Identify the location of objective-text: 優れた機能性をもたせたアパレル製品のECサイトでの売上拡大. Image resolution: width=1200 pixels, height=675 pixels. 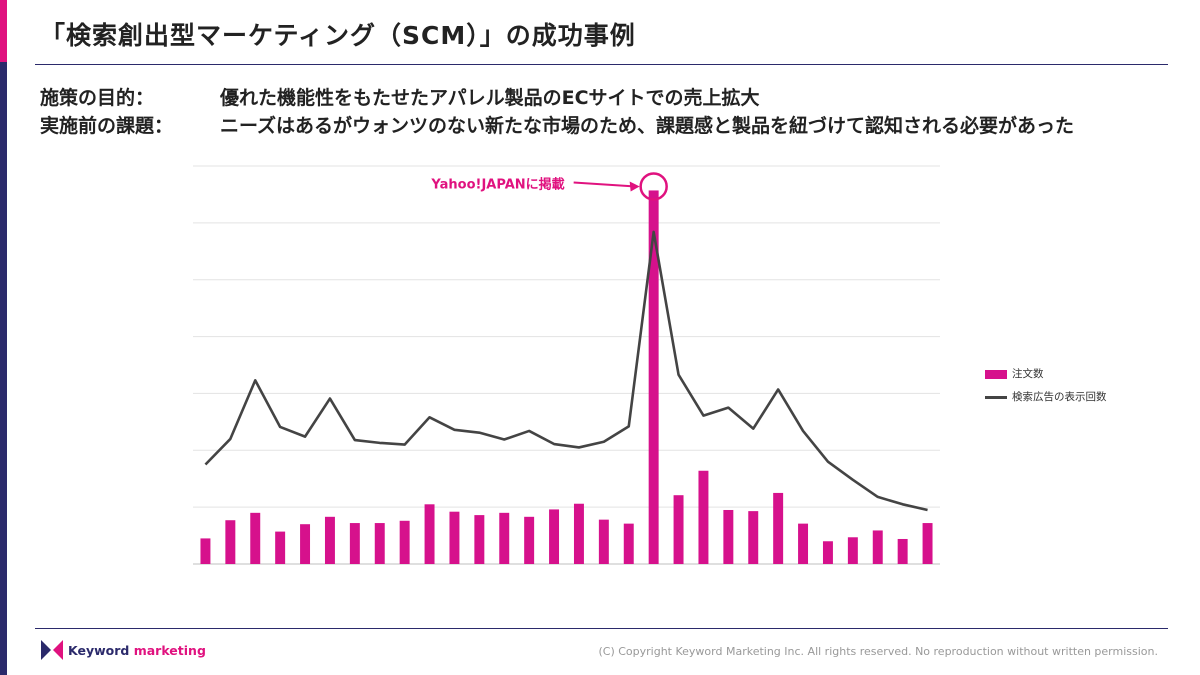
(490, 98).